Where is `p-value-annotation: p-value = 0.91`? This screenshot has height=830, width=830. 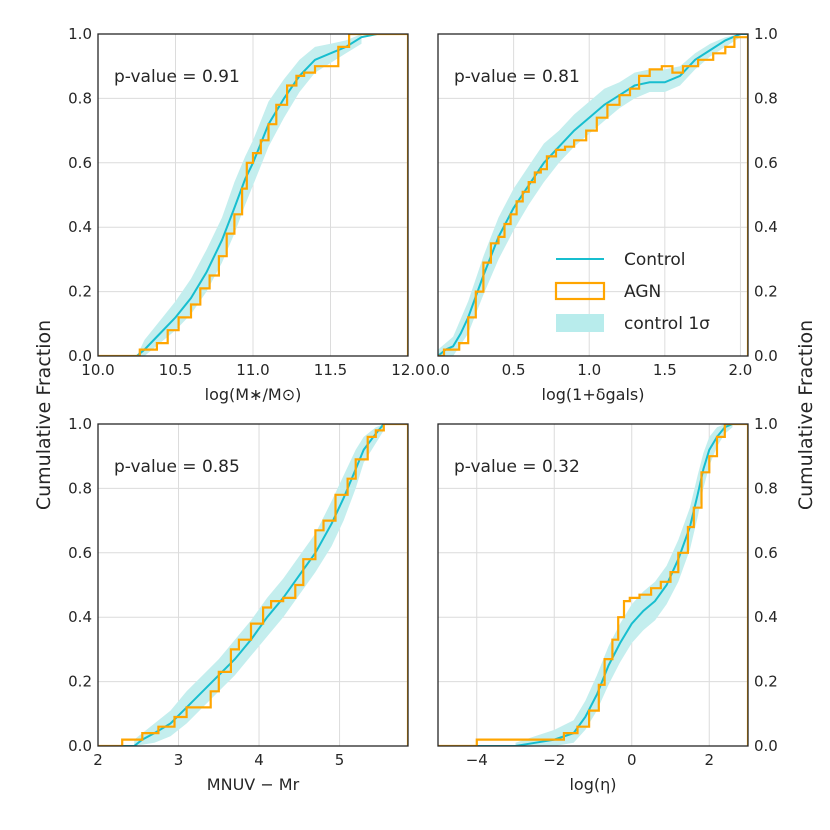
p-value-annotation: p-value = 0.91 is located at coordinates (177, 77).